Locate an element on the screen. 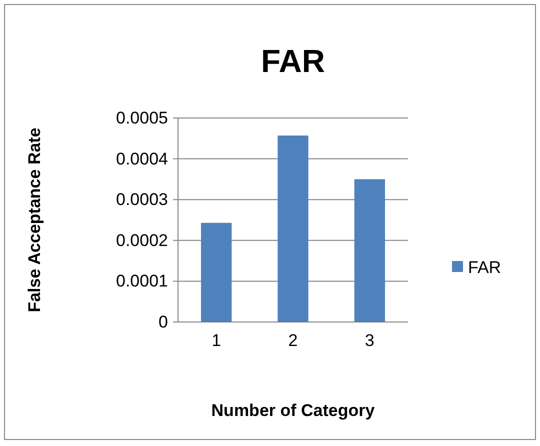 This screenshot has height=446, width=540. y-tick-label: 0.0001 is located at coordinates (142, 281).